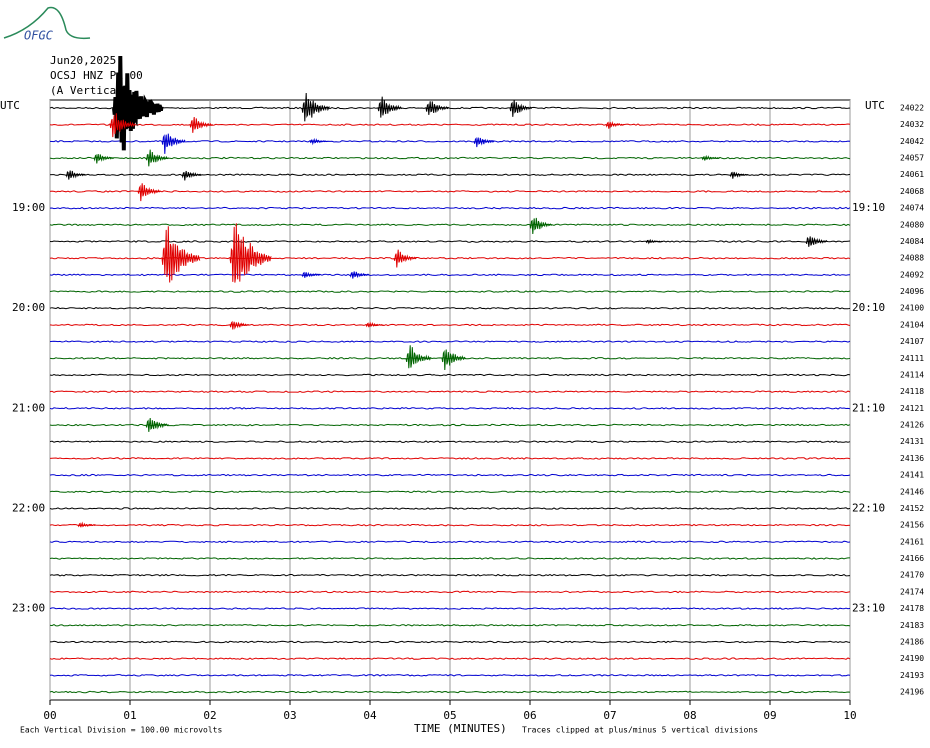 The height and width of the screenshot is (748, 930). I want to click on right-time-label: 19:10, so click(868, 207).